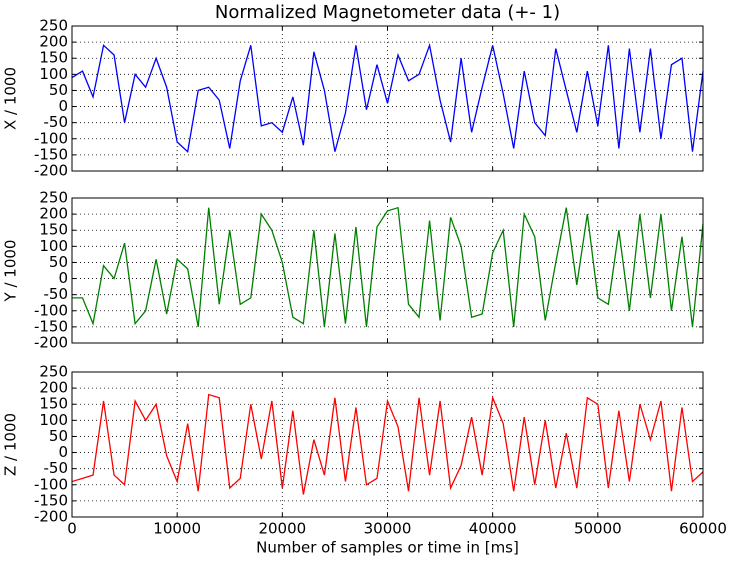 The height and width of the screenshot is (561, 733). I want to click on chart-title: Normalized Magnetometer data (+- 1), so click(387, 12).